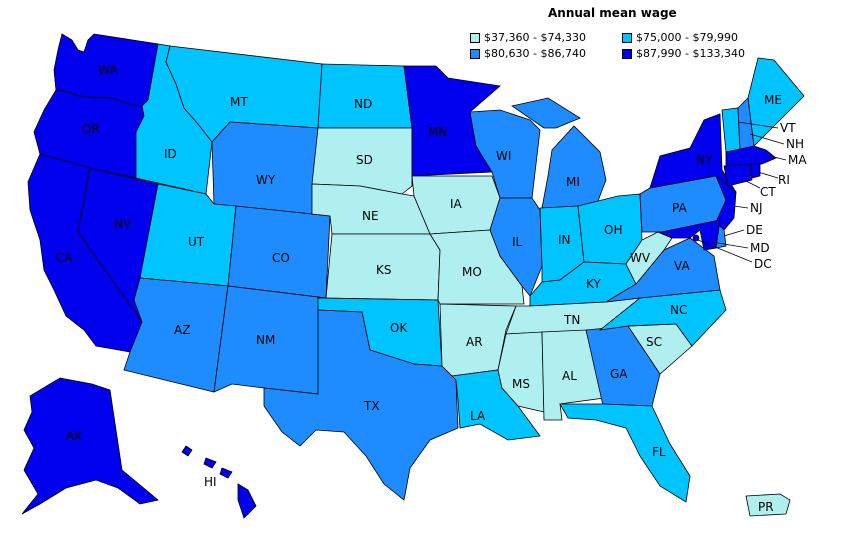  What do you see at coordinates (91, 129) in the screenshot?
I see `state-label-or: OR` at bounding box center [91, 129].